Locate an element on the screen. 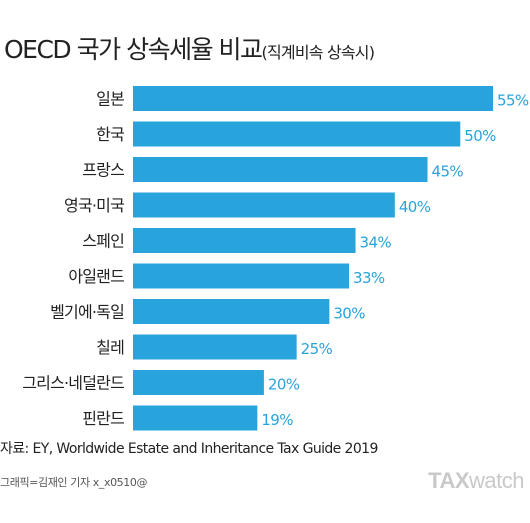 This screenshot has width=530, height=523. title-subtitle: (직계비속 상속시) is located at coordinates (318, 52).